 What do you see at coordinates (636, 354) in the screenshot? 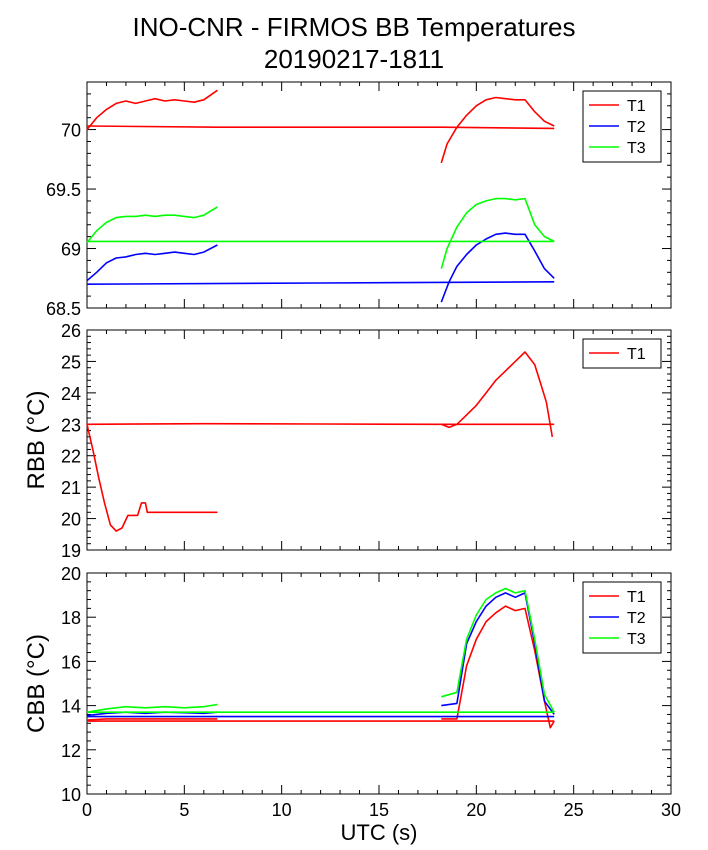
I see `middle-legend-label: T1` at bounding box center [636, 354].